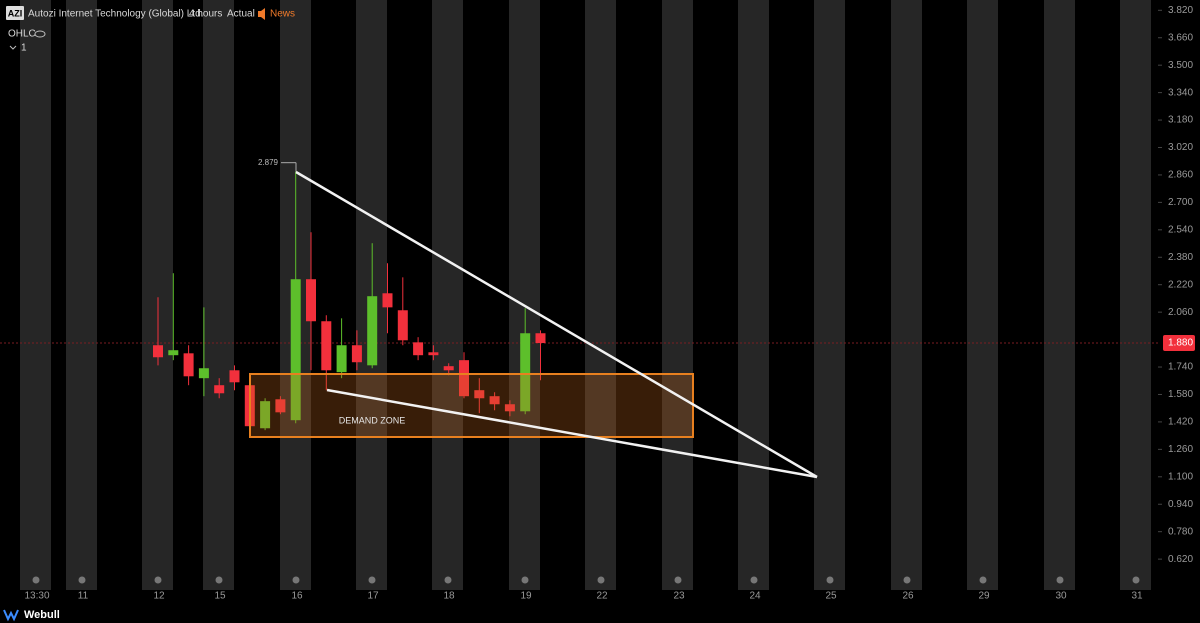  Describe the element at coordinates (36, 596) in the screenshot. I see `x-tick-label: 13:30` at that location.